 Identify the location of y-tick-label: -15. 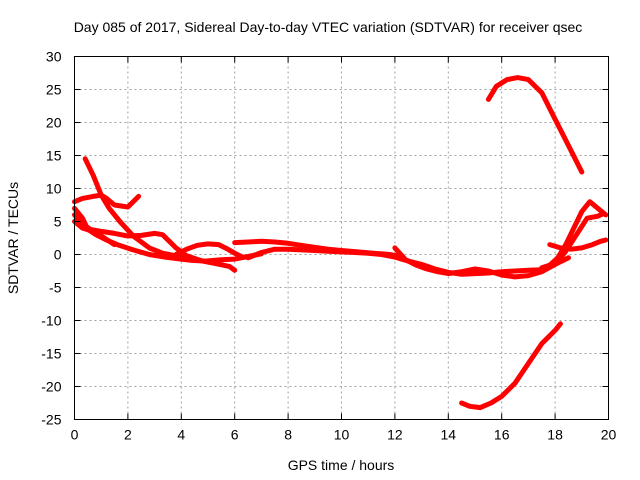
(51, 354).